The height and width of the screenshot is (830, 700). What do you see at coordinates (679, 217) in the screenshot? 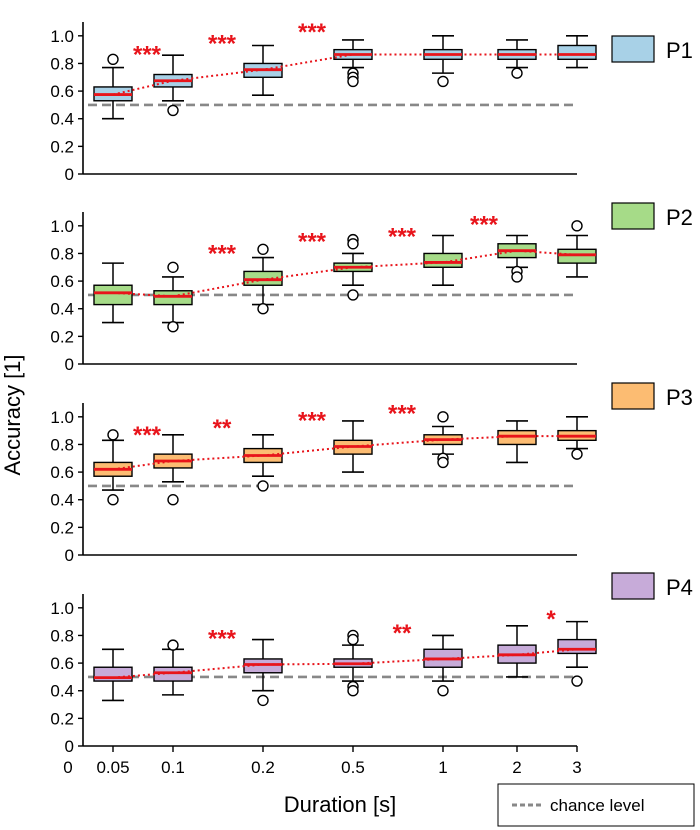
I see `legend-label: P2` at bounding box center [679, 217].